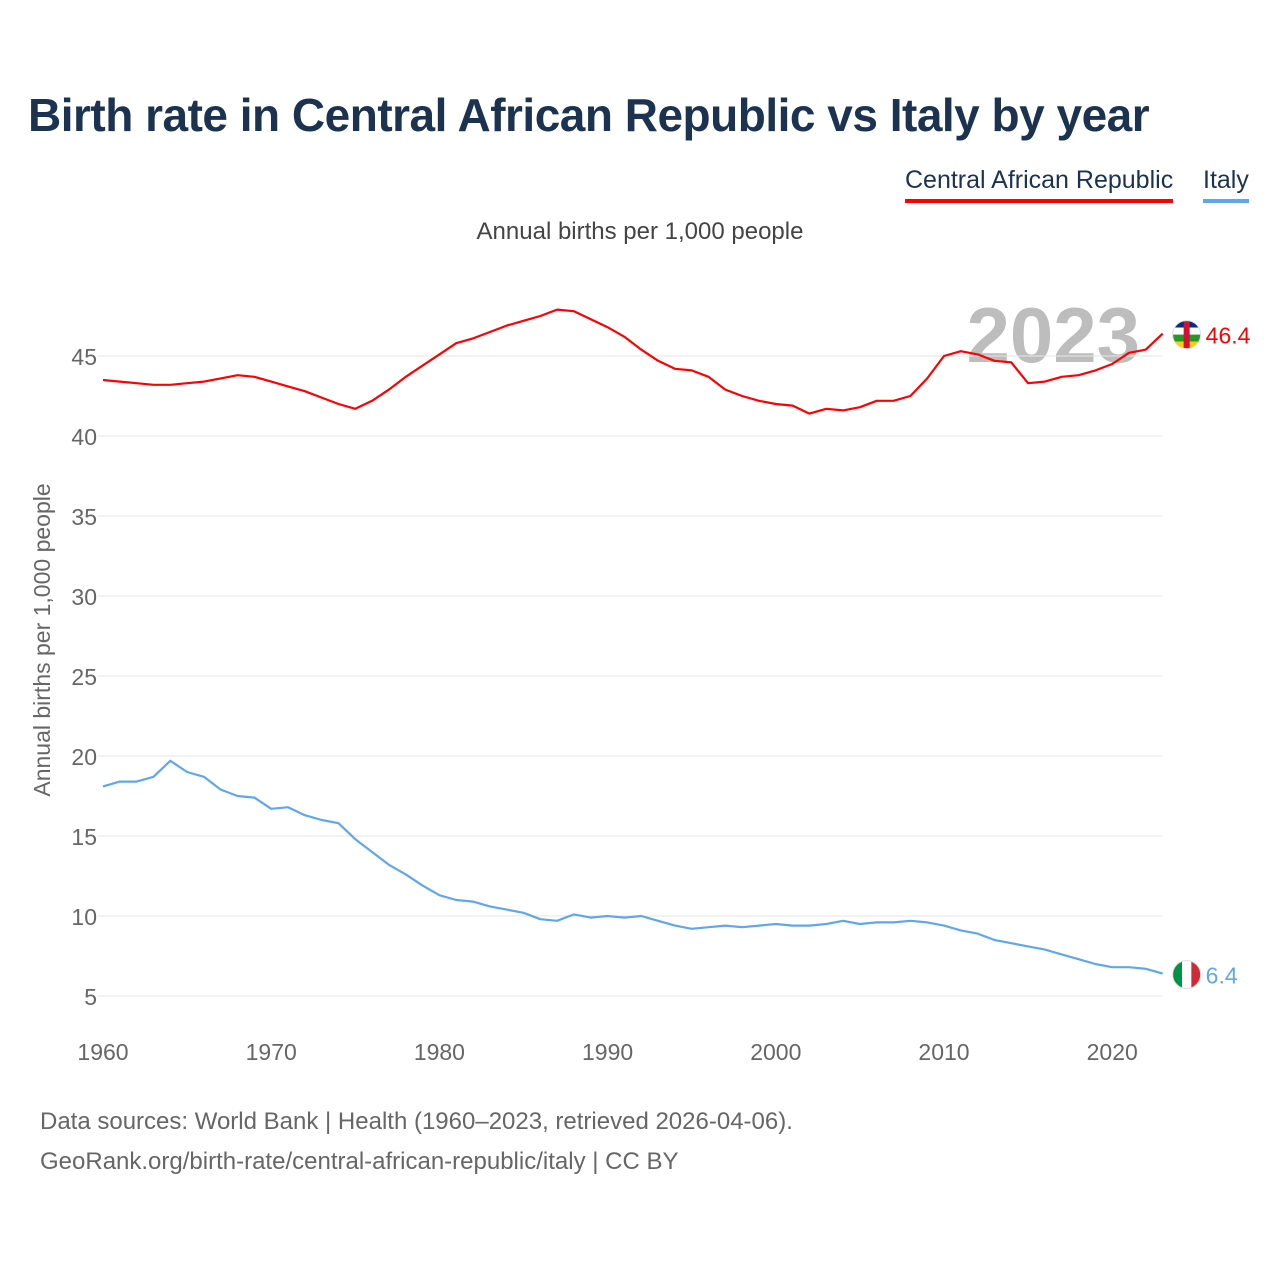 The height and width of the screenshot is (1280, 1280). Describe the element at coordinates (102, 1052) in the screenshot. I see `x-tick-label: 1960` at that location.